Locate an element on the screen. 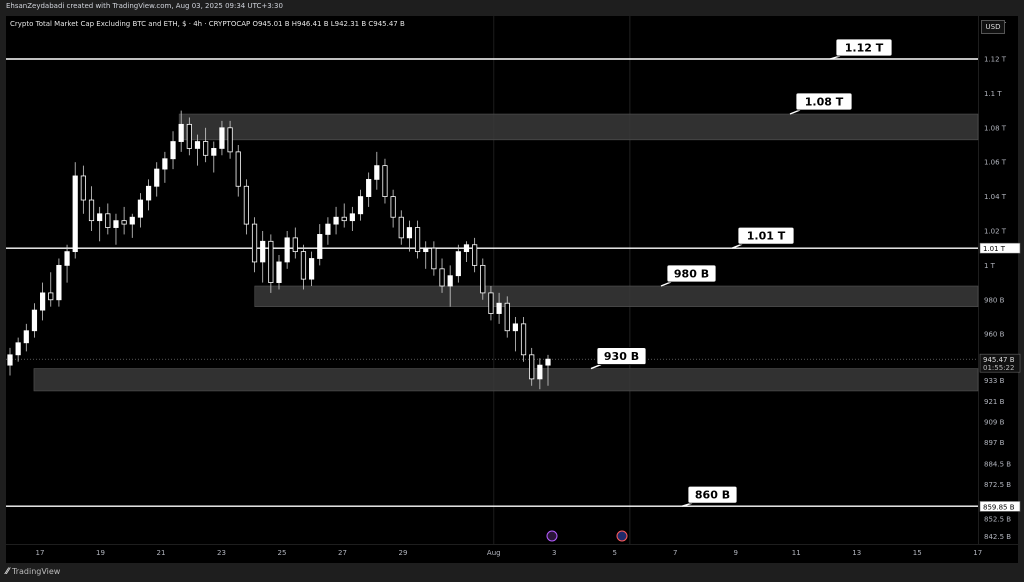 The width and height of the screenshot is (1024, 582). tradingview-logo-icon: ⁄⁄ is located at coordinates (8, 572).